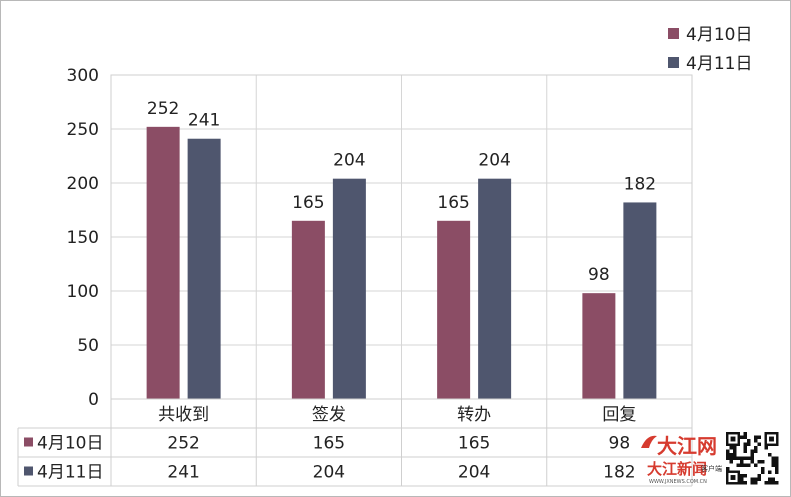 This screenshot has width=791, height=497. What do you see at coordinates (719, 64) in the screenshot?
I see `legend-label: 4月11日` at bounding box center [719, 64].